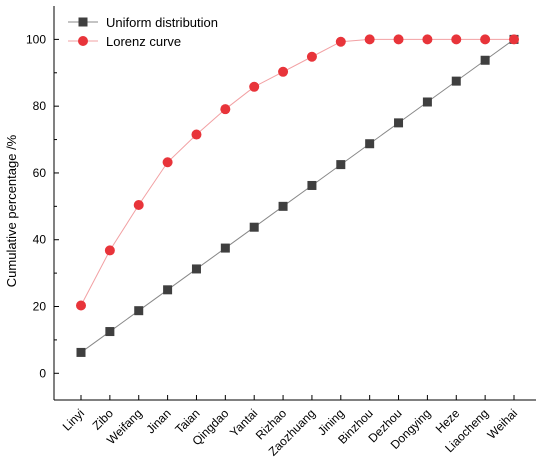 This screenshot has width=550, height=473. What do you see at coordinates (40, 106) in the screenshot?
I see `y-tick-label: 80` at bounding box center [40, 106].